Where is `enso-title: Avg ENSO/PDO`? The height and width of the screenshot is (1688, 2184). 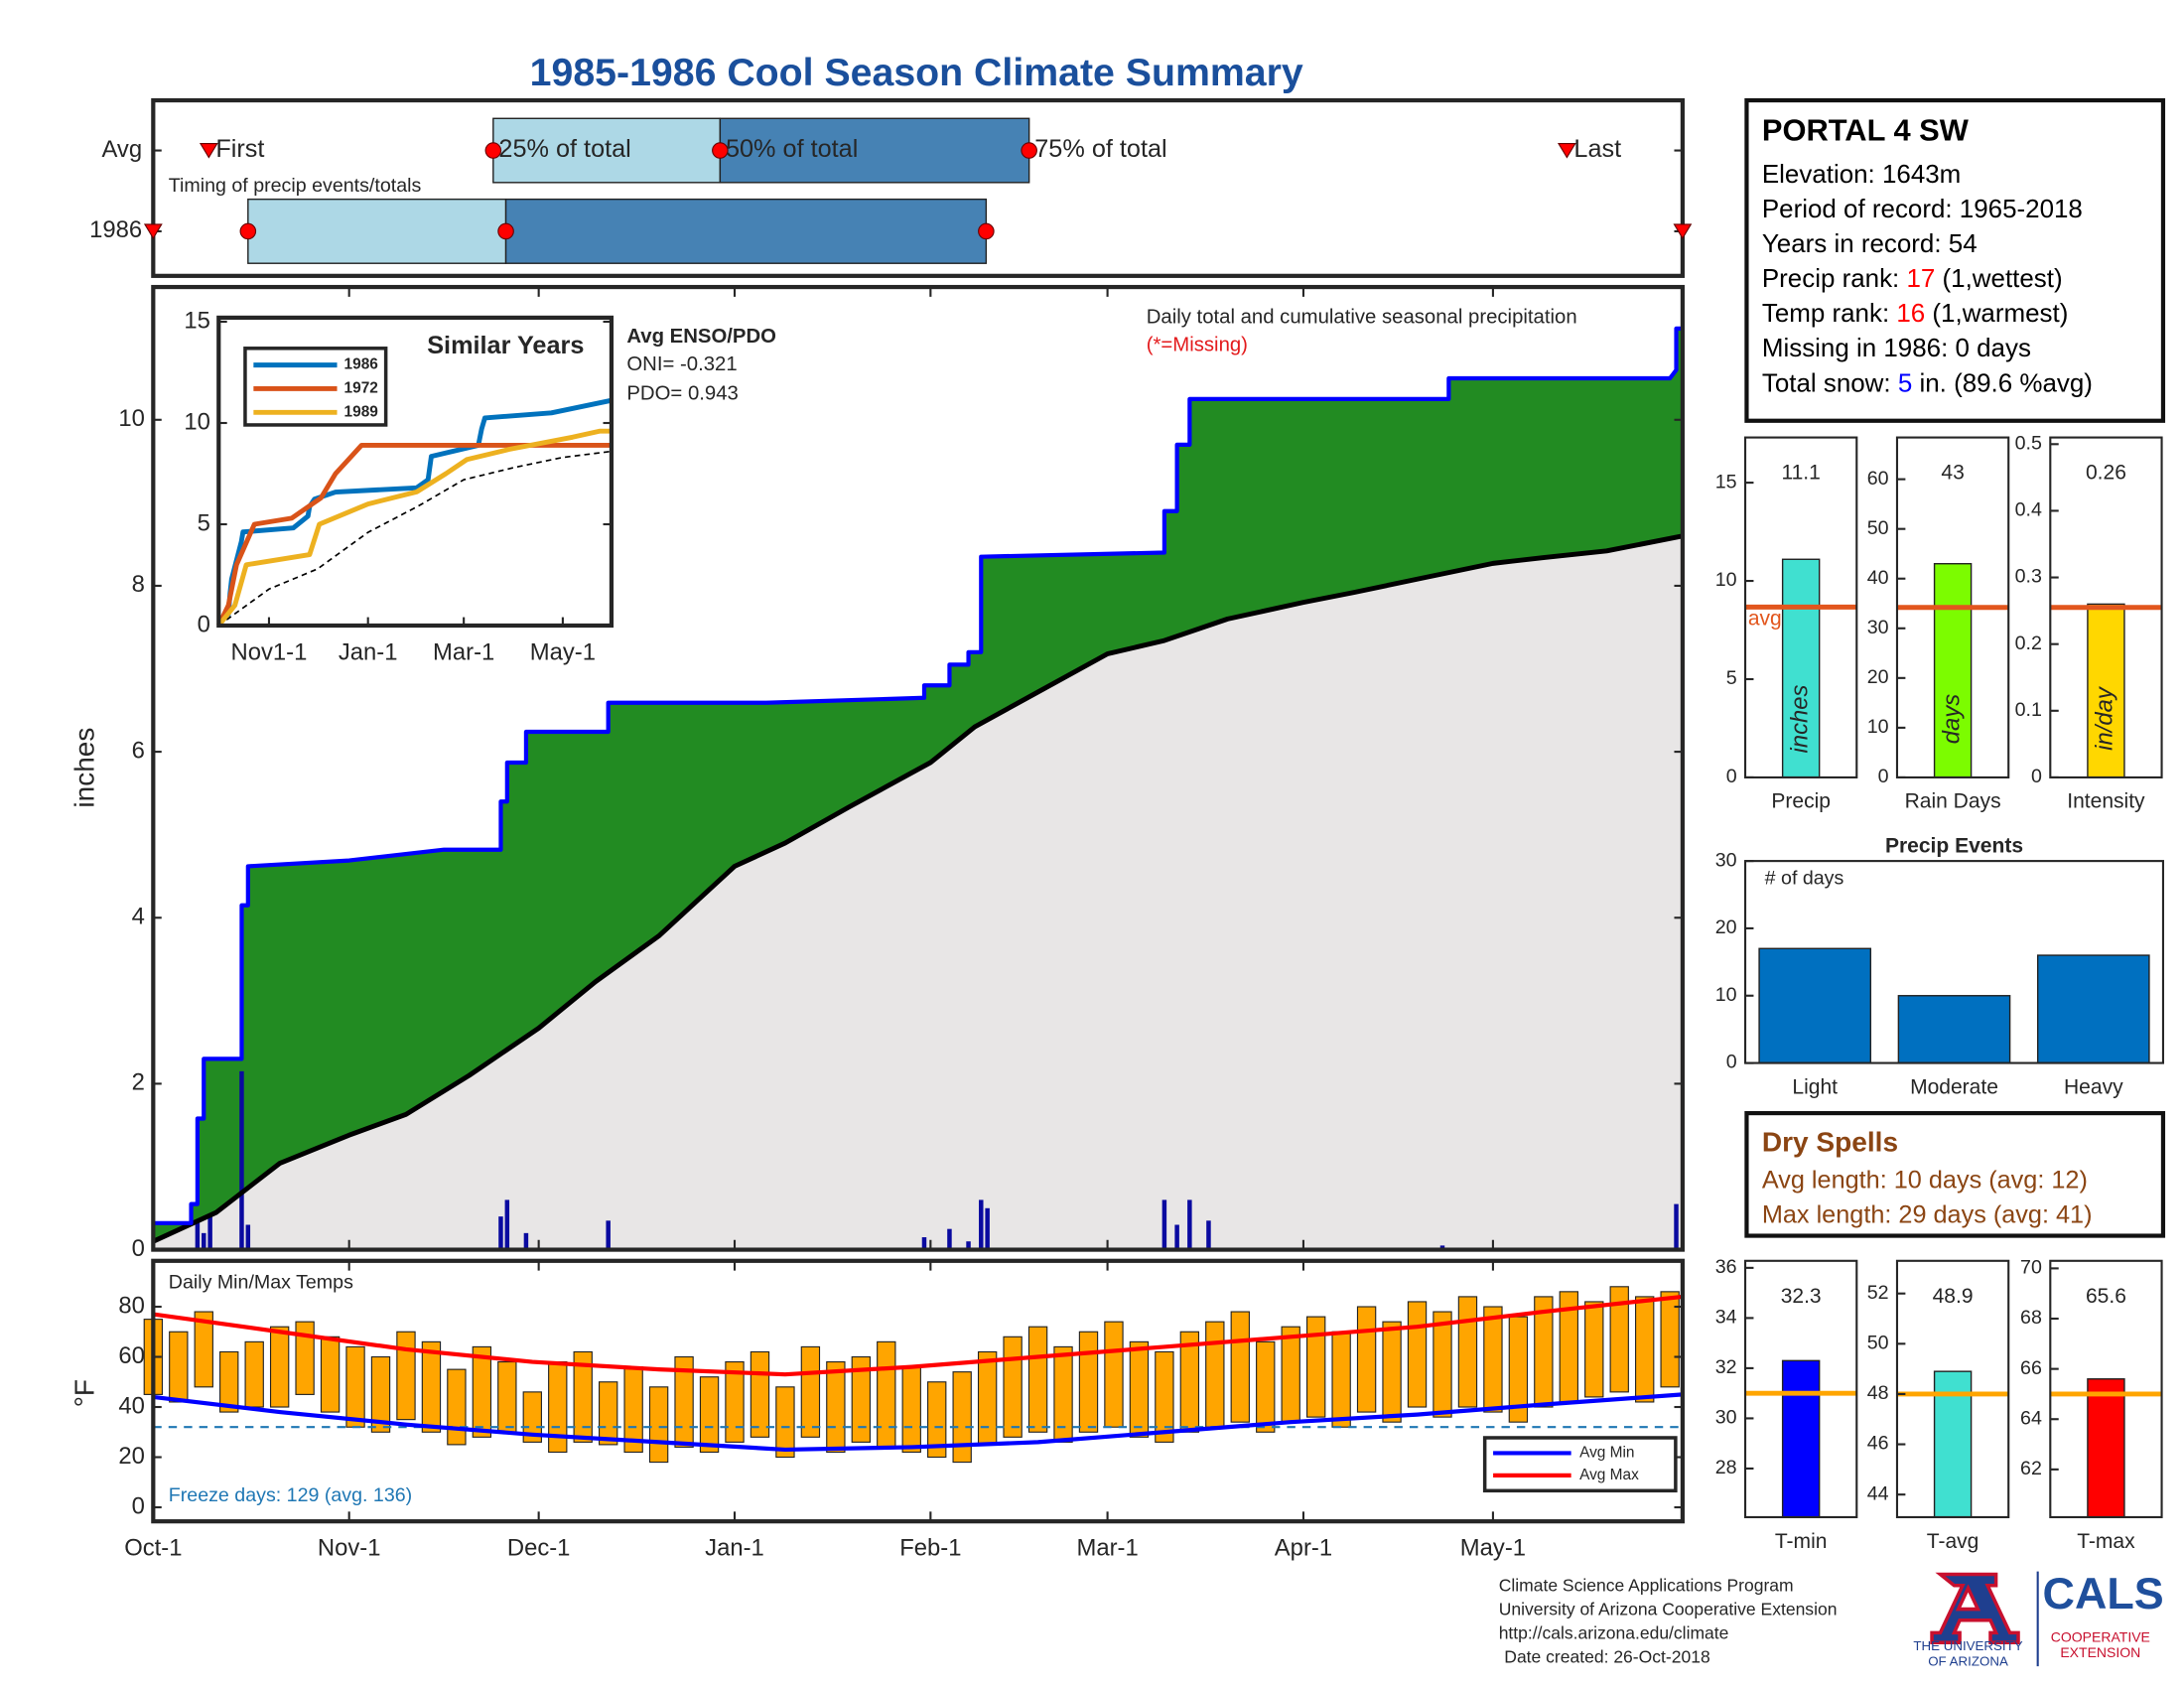 enso-title: Avg ENSO/PDO is located at coordinates (701, 337).